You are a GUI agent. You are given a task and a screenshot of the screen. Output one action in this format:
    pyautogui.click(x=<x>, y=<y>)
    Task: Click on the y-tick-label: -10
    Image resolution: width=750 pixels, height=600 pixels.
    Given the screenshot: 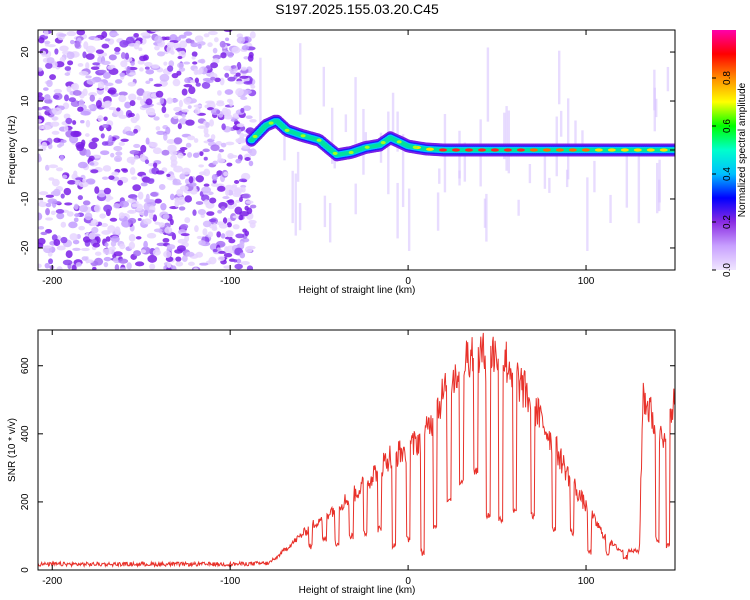 What is the action you would take?
    pyautogui.click(x=25, y=198)
    